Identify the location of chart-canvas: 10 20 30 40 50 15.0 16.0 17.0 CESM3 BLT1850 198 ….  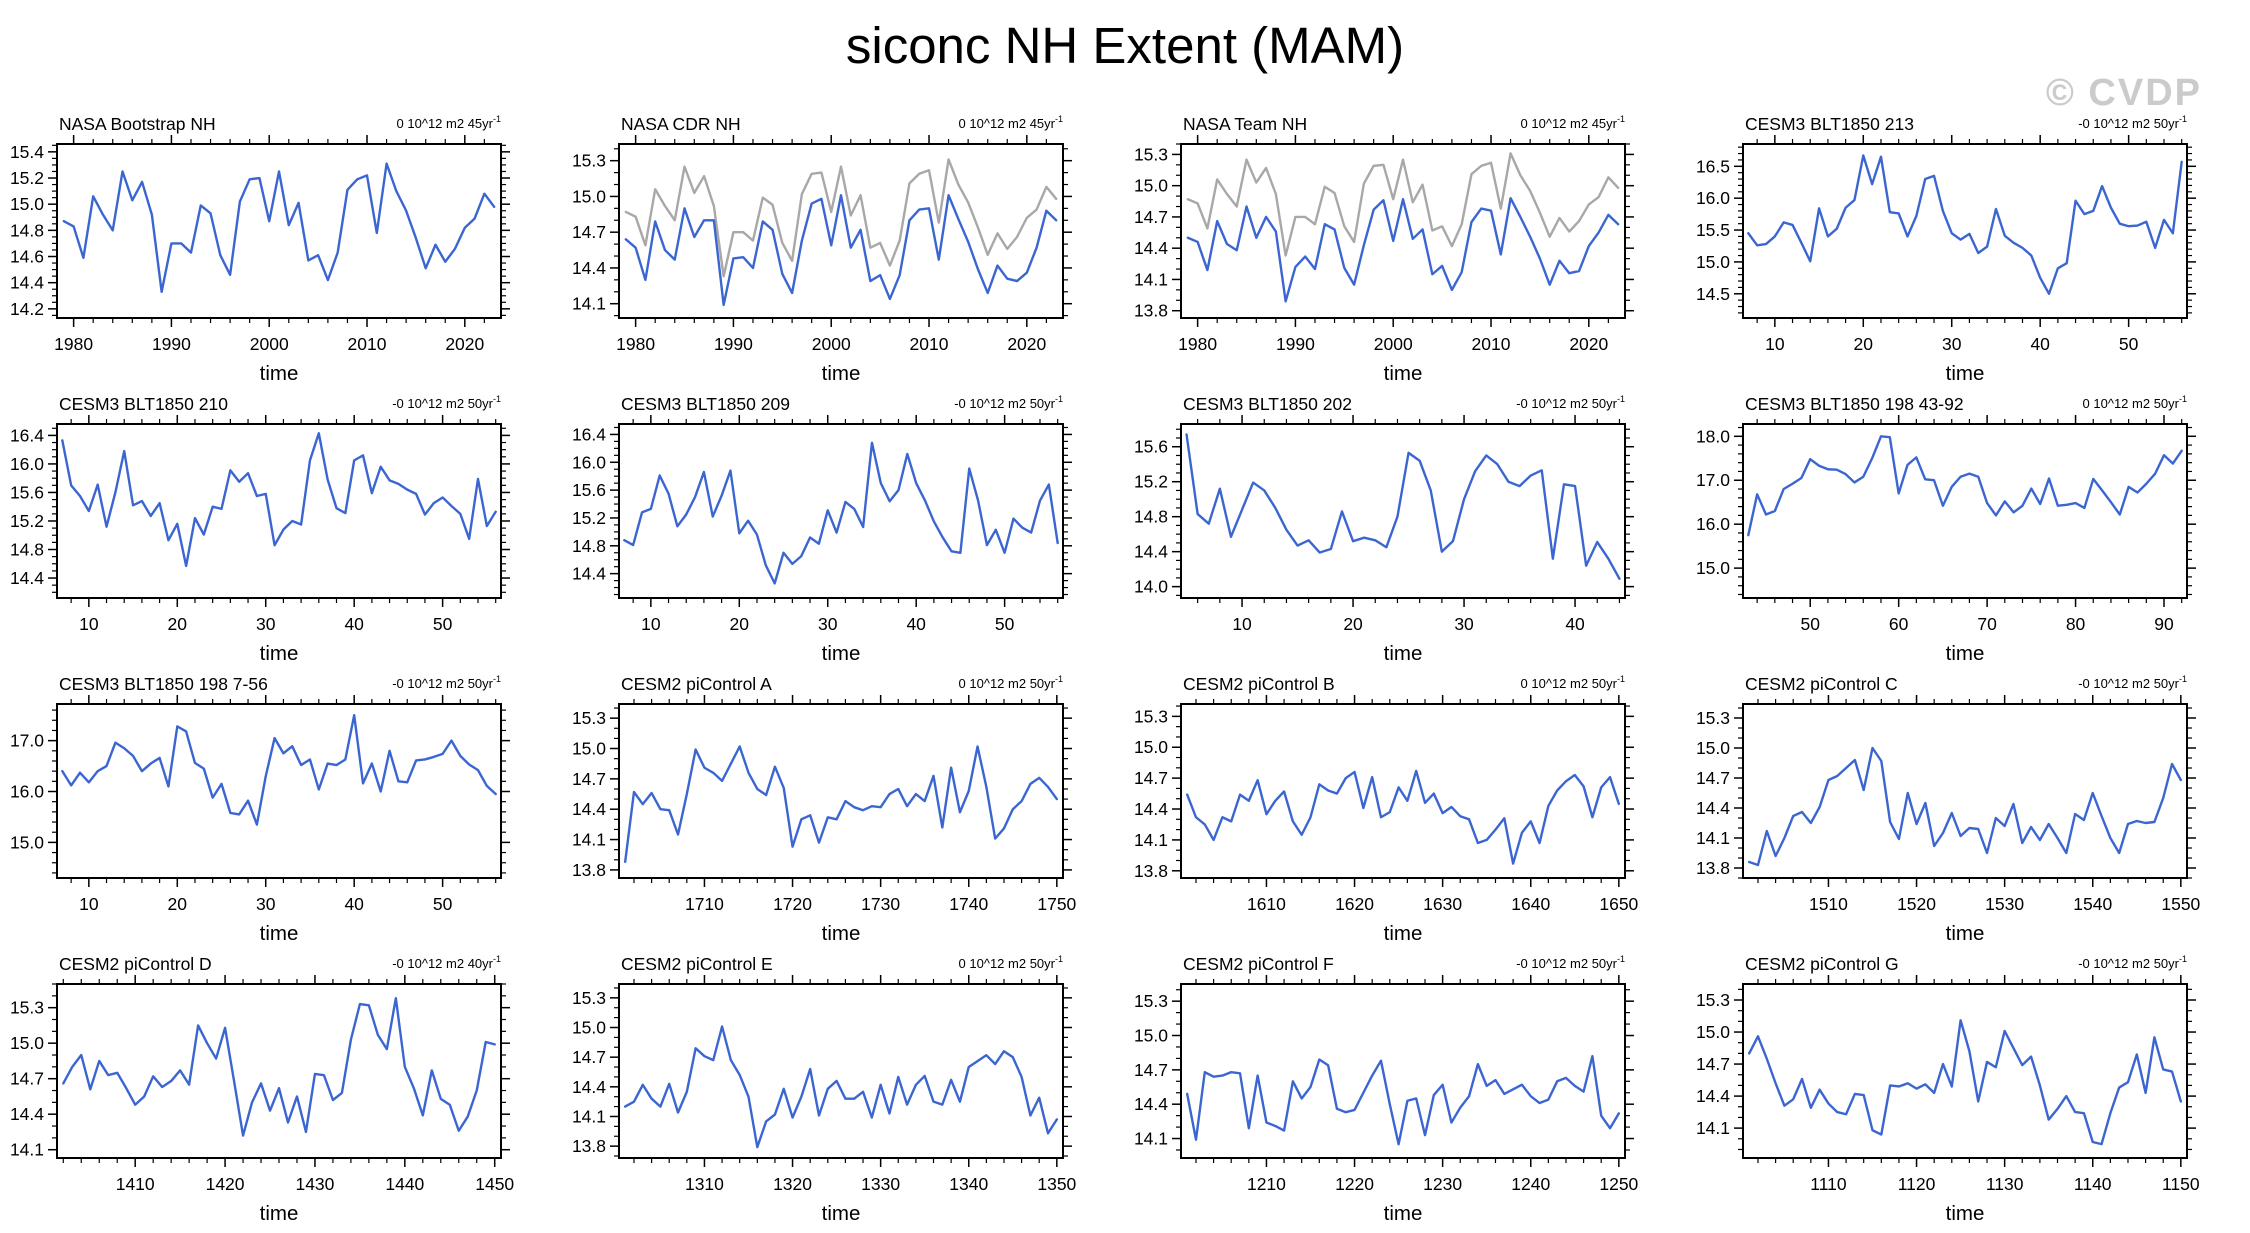
(260, 809).